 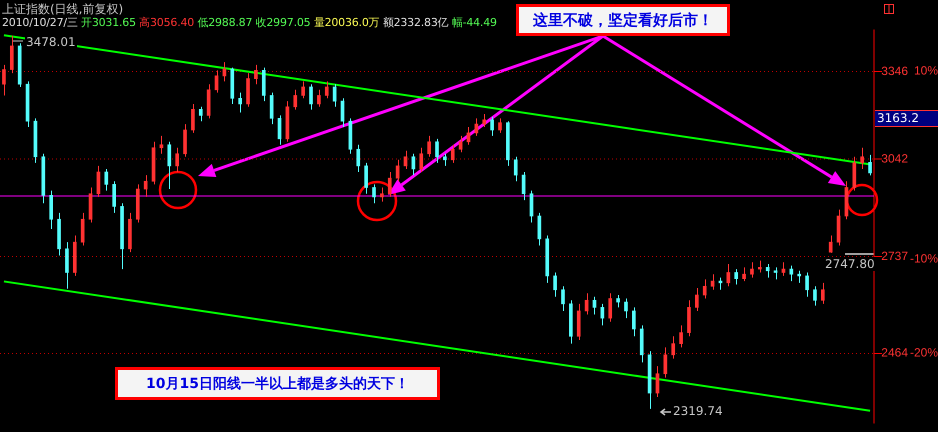 What do you see at coordinates (894, 255) in the screenshot?
I see `y-tick-label: 2737` at bounding box center [894, 255].